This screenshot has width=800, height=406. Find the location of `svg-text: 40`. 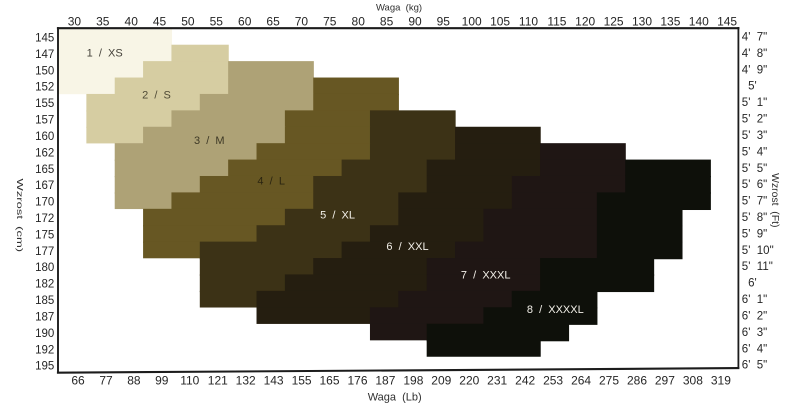

svg-text: 40 is located at coordinates (132, 22).